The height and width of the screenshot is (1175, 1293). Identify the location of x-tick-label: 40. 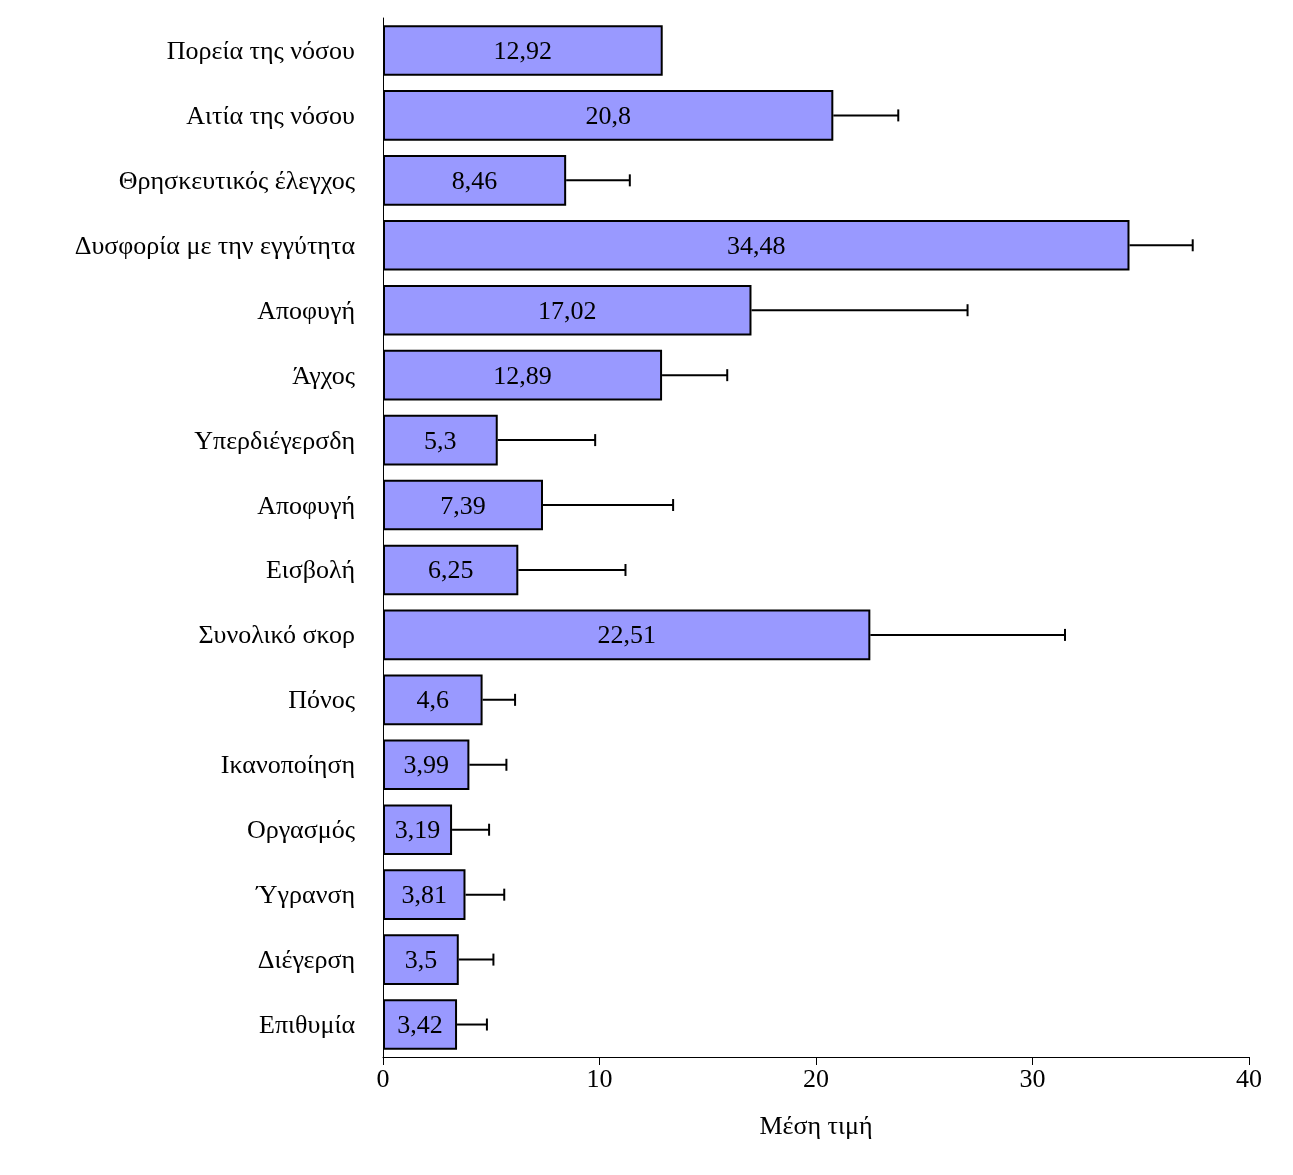
(1249, 1078).